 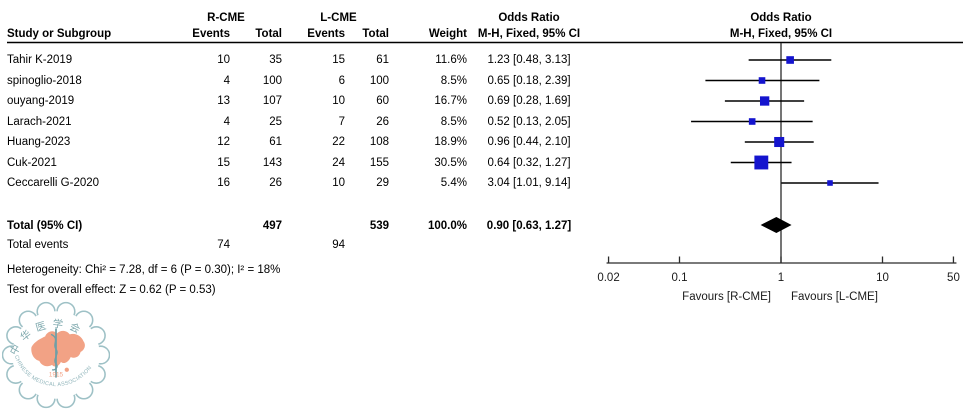 I want to click on total-rcme: 61, so click(x=275, y=142).